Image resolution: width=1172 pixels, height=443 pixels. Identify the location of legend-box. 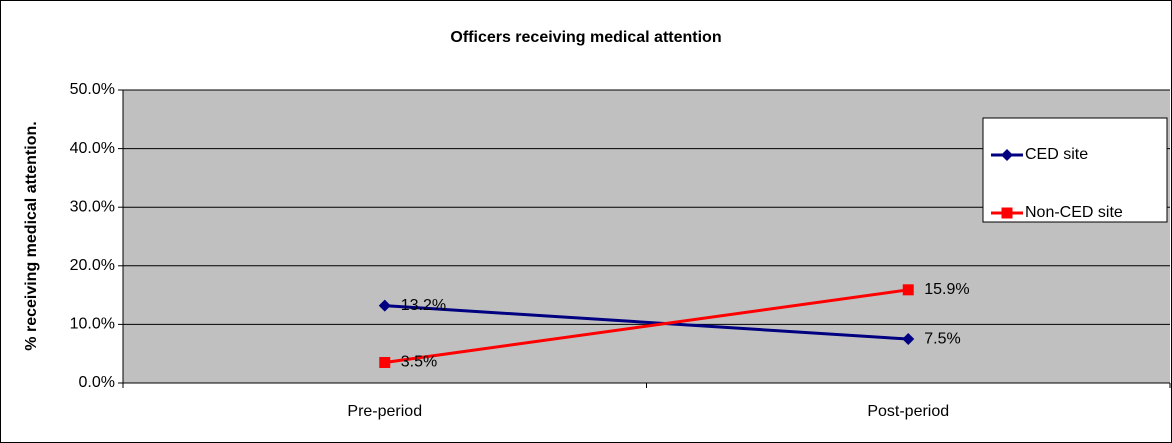
(1075, 170).